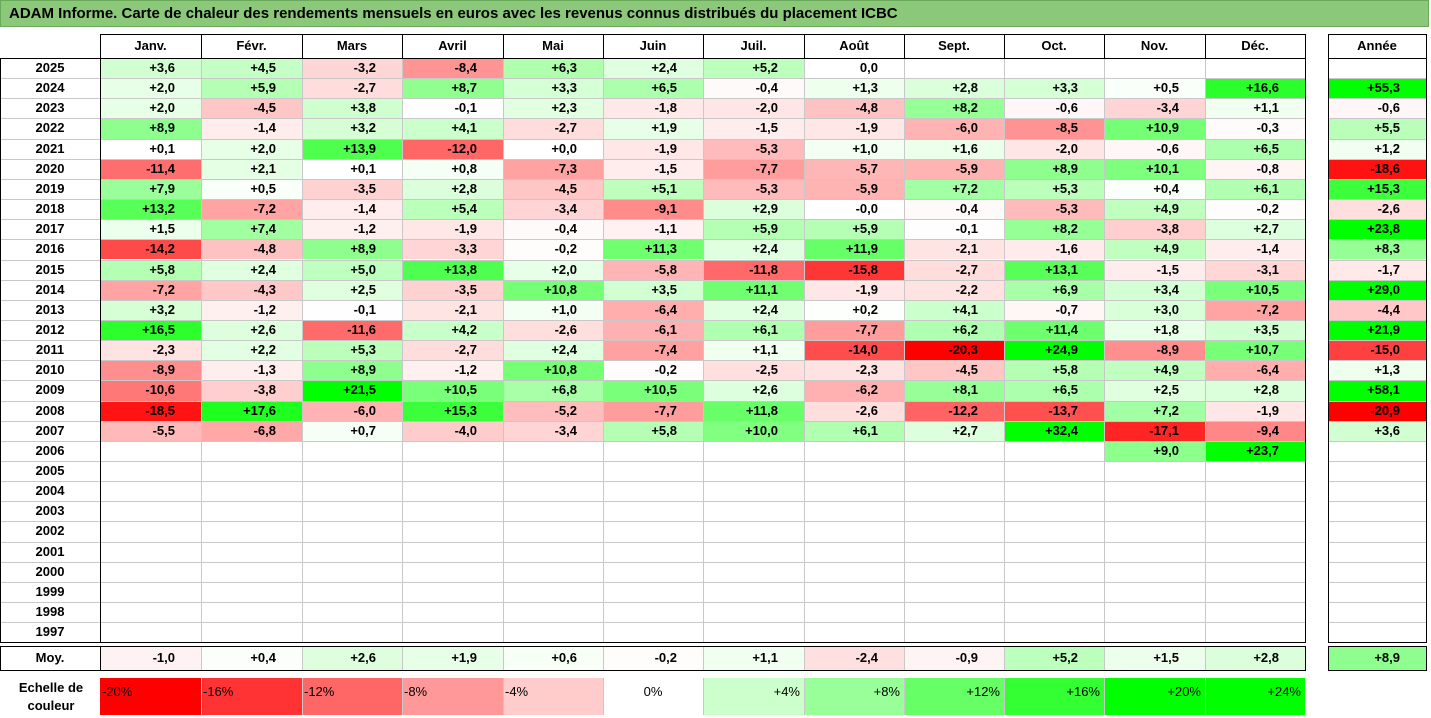  What do you see at coordinates (352, 269) in the screenshot?
I see `heatmap-cell: +5,0` at bounding box center [352, 269].